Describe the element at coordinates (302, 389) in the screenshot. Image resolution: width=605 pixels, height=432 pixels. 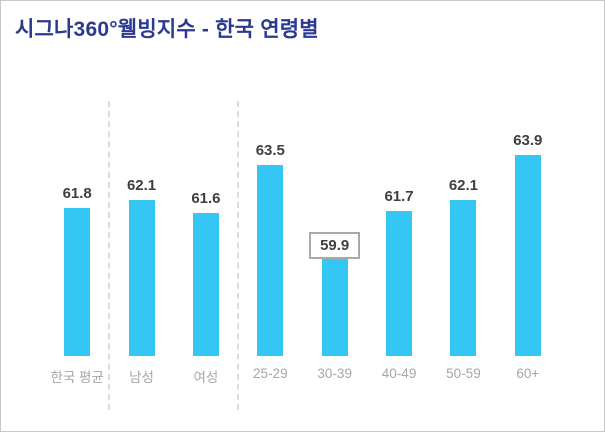
I see `x-axis-labels: 한국 평균 남성 여성 25-29 30-39 40-49 50-59 60+` at that location.